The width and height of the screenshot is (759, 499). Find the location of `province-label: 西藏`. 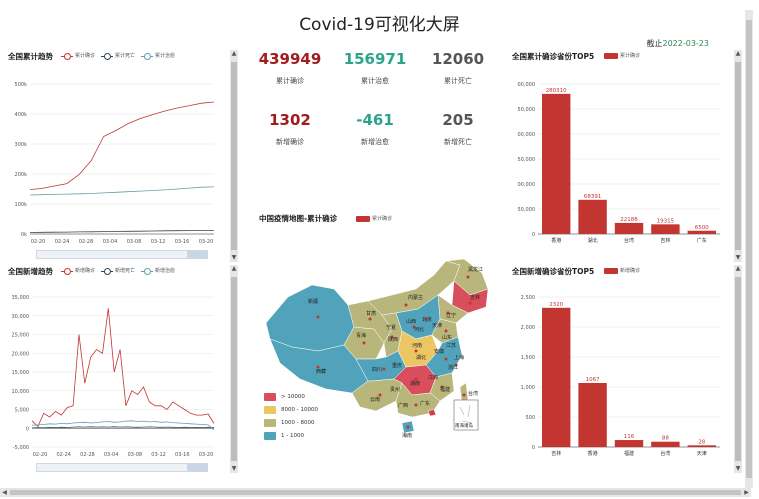

province-label: 西藏 is located at coordinates (321, 371).